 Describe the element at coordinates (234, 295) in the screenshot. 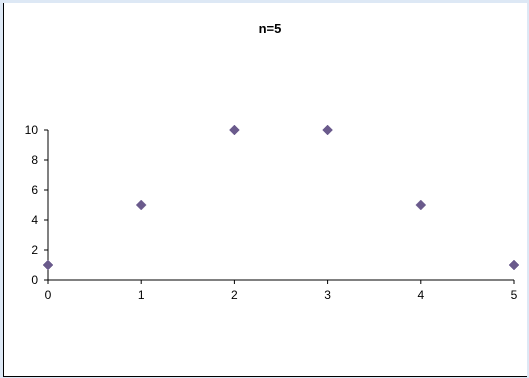

I see `x-tick-label: 2` at that location.